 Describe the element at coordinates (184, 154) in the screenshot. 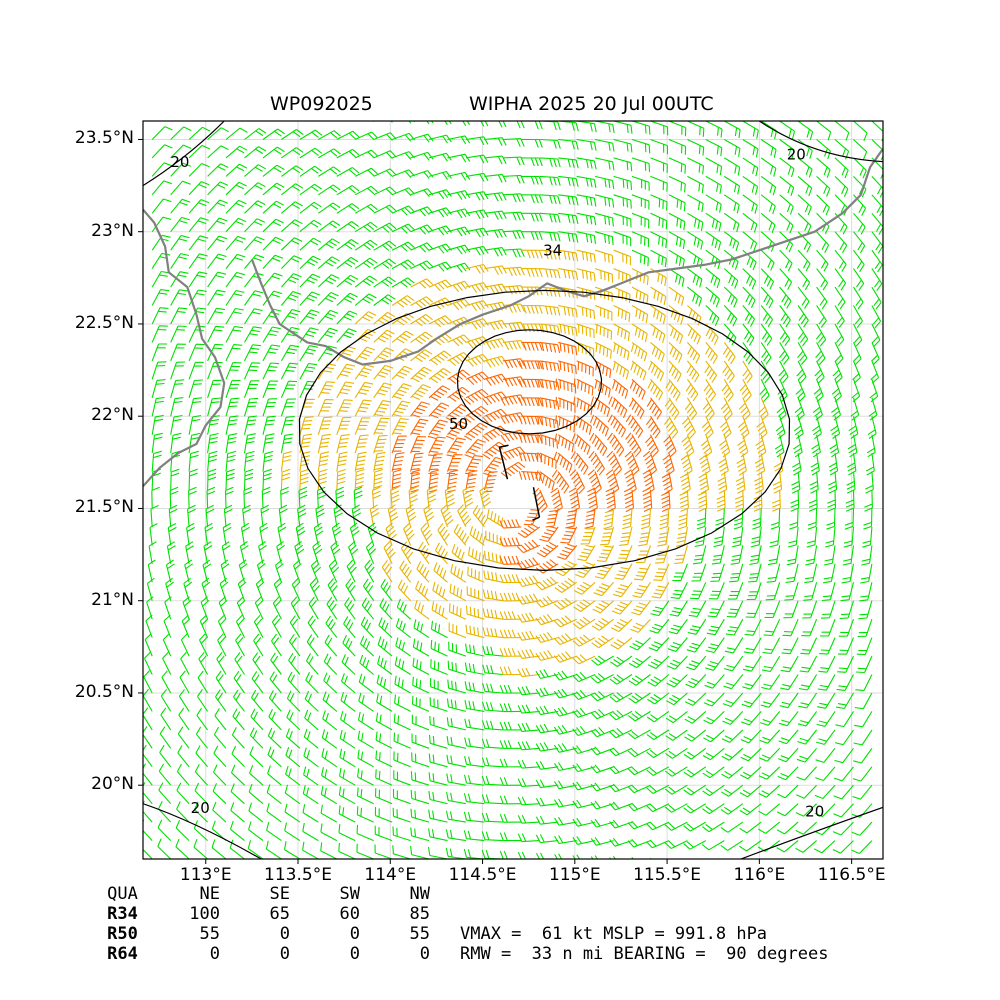

I see `contour-20kt` at that location.